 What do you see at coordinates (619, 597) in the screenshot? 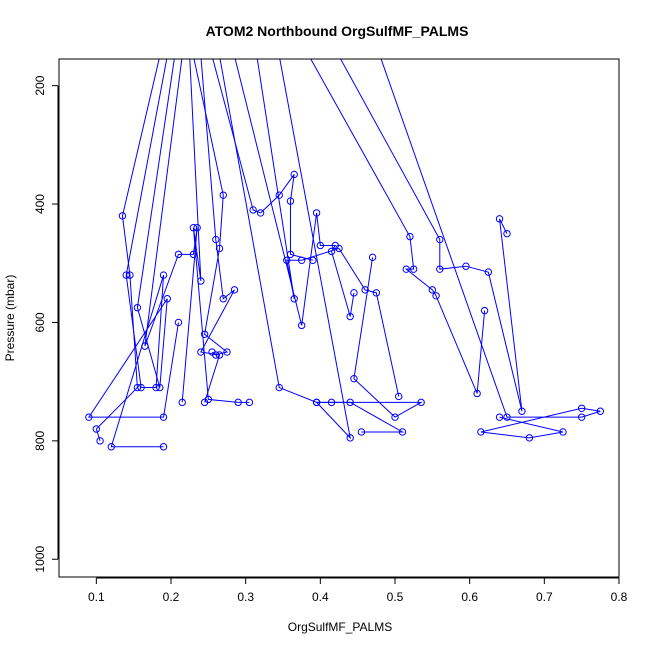
I see `x-tick-label: 0.8` at bounding box center [619, 597].